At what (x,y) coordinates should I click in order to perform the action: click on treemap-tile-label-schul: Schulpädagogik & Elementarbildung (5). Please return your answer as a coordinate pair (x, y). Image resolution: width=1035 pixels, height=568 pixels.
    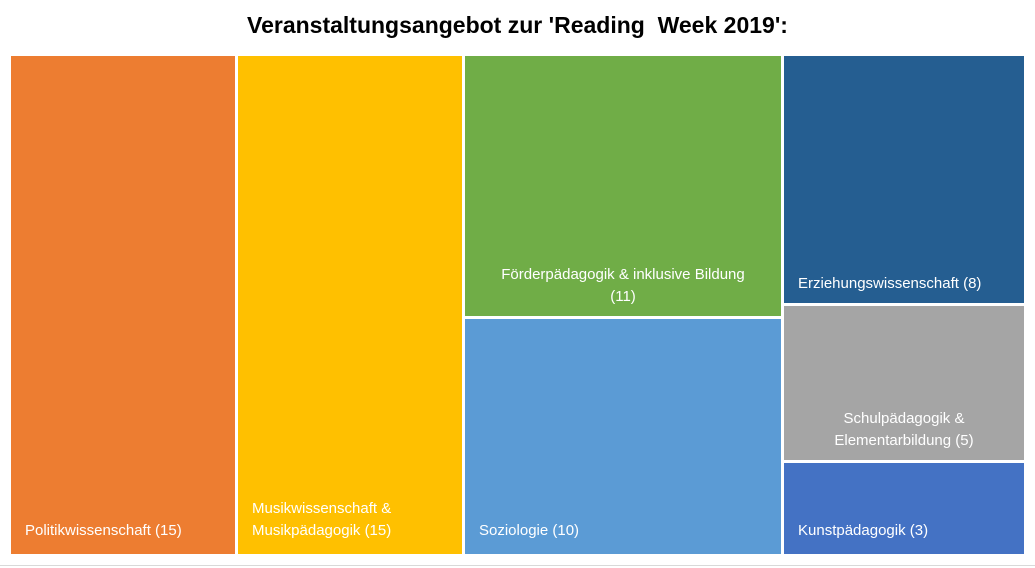
    Looking at the image, I should click on (904, 430).